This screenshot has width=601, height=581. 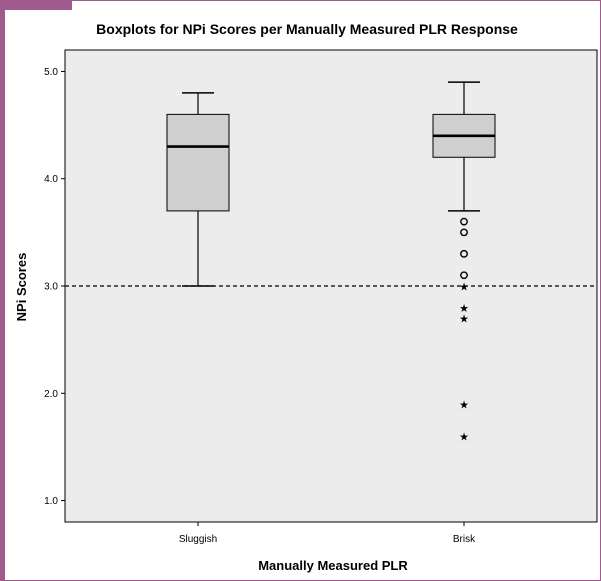 What do you see at coordinates (327, 539) in the screenshot?
I see `x-axis: Sluggish Brisk` at bounding box center [327, 539].